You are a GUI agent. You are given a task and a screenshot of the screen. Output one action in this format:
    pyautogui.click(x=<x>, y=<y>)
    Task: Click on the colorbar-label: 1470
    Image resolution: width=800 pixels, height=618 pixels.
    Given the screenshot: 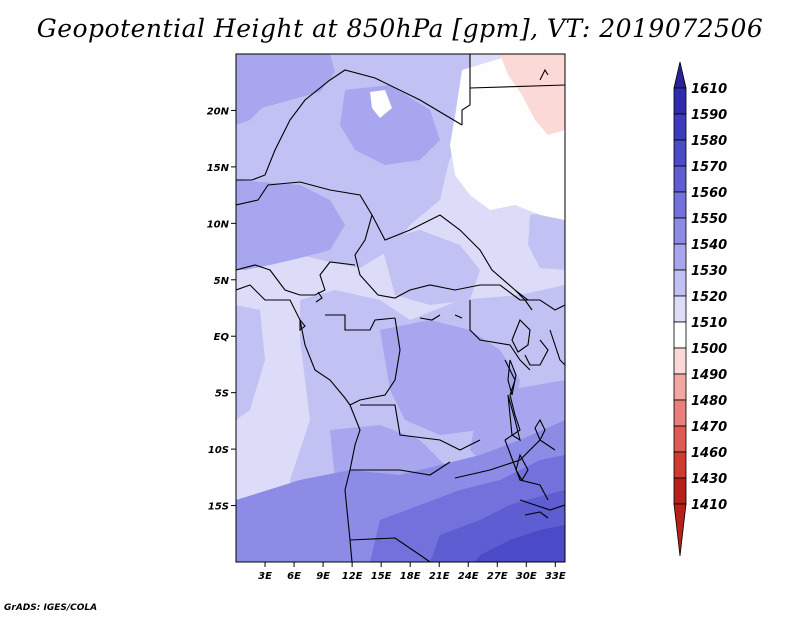 What is the action you would take?
    pyautogui.click(x=709, y=427)
    